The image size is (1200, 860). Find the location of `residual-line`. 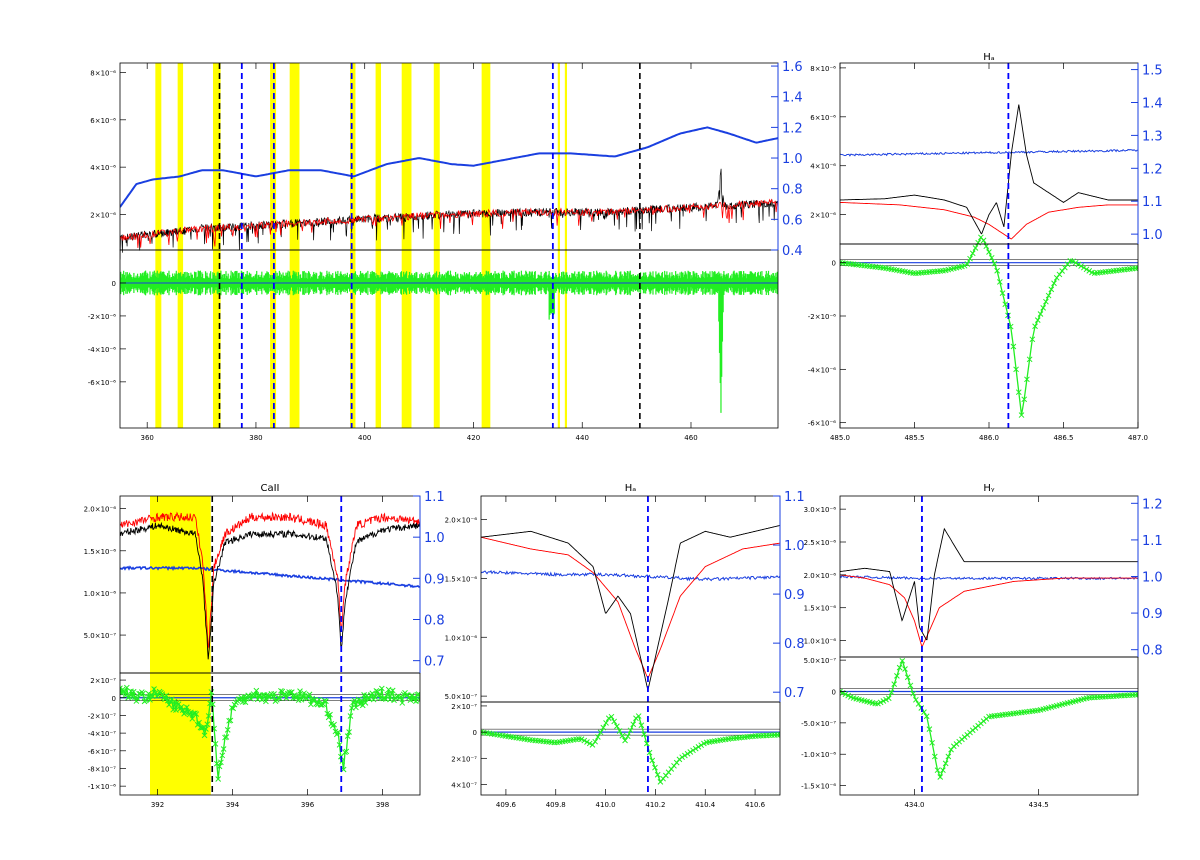

residual-line is located at coordinates (989, 718).